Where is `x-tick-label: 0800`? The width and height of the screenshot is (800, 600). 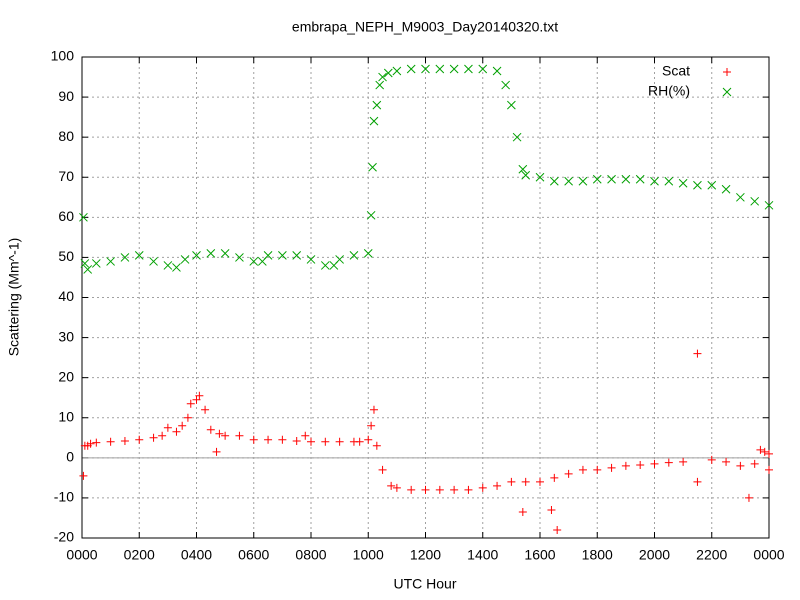
x-tick-label: 0800 is located at coordinates (310, 555).